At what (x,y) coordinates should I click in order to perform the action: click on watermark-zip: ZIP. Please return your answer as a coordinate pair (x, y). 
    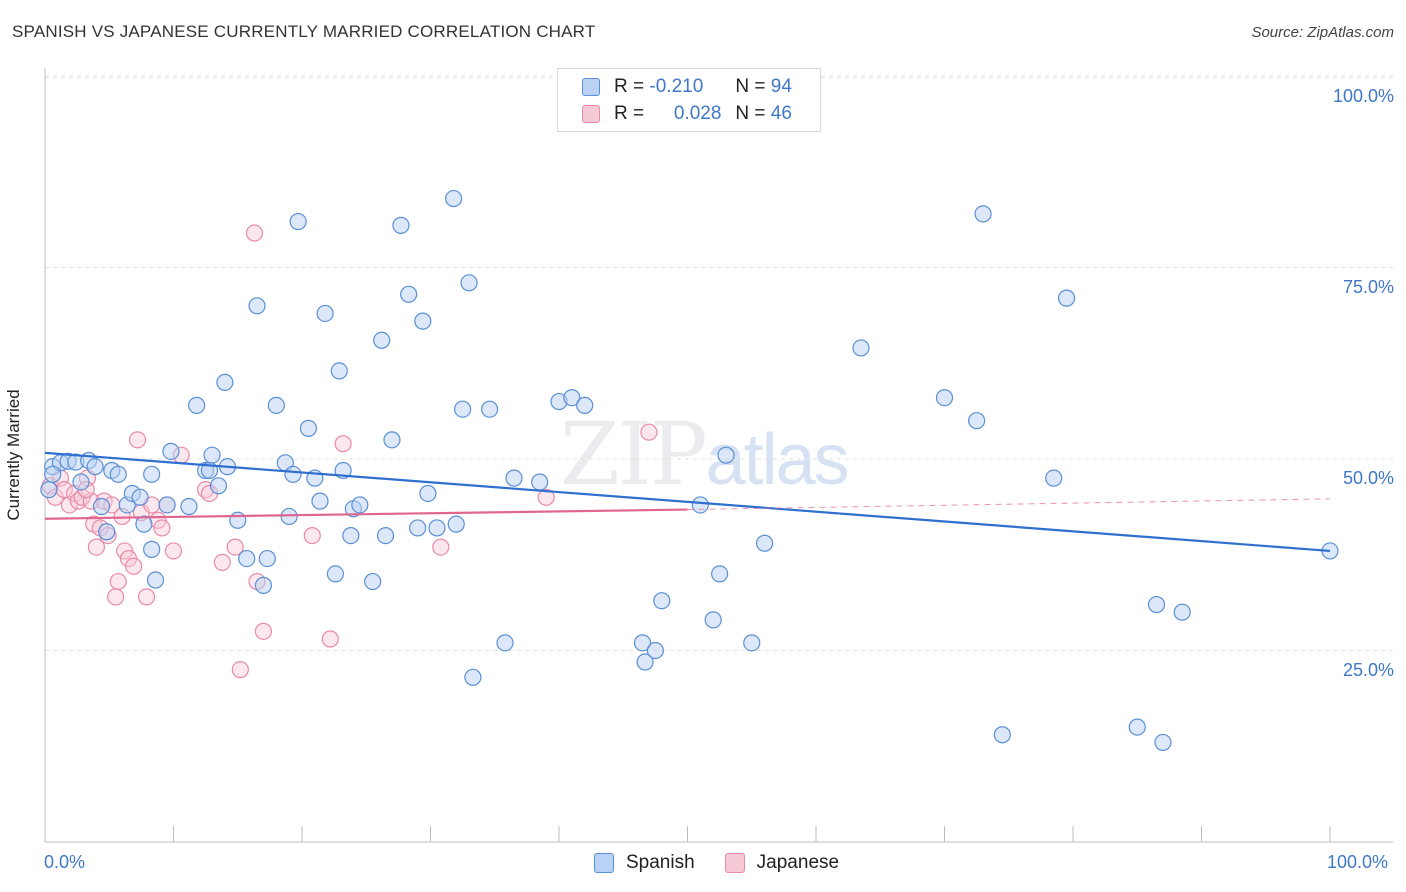
    Looking at the image, I should click on (634, 455).